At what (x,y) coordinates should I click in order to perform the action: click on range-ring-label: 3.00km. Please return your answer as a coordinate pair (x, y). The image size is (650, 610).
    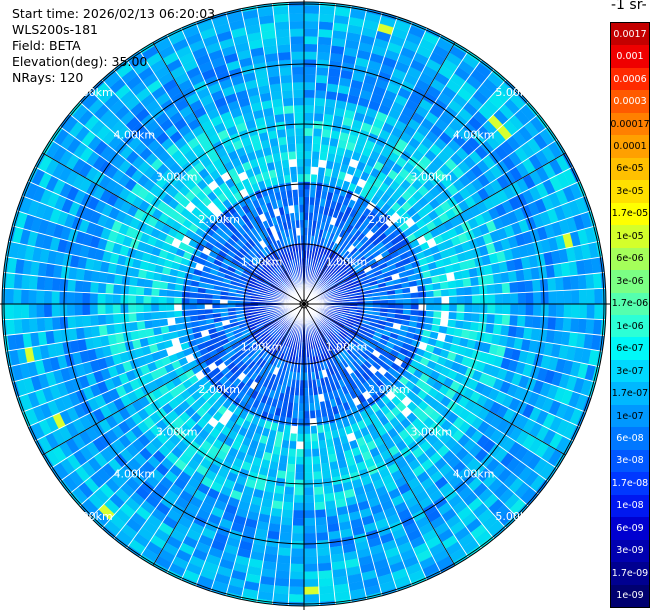
    Looking at the image, I should click on (431, 177).